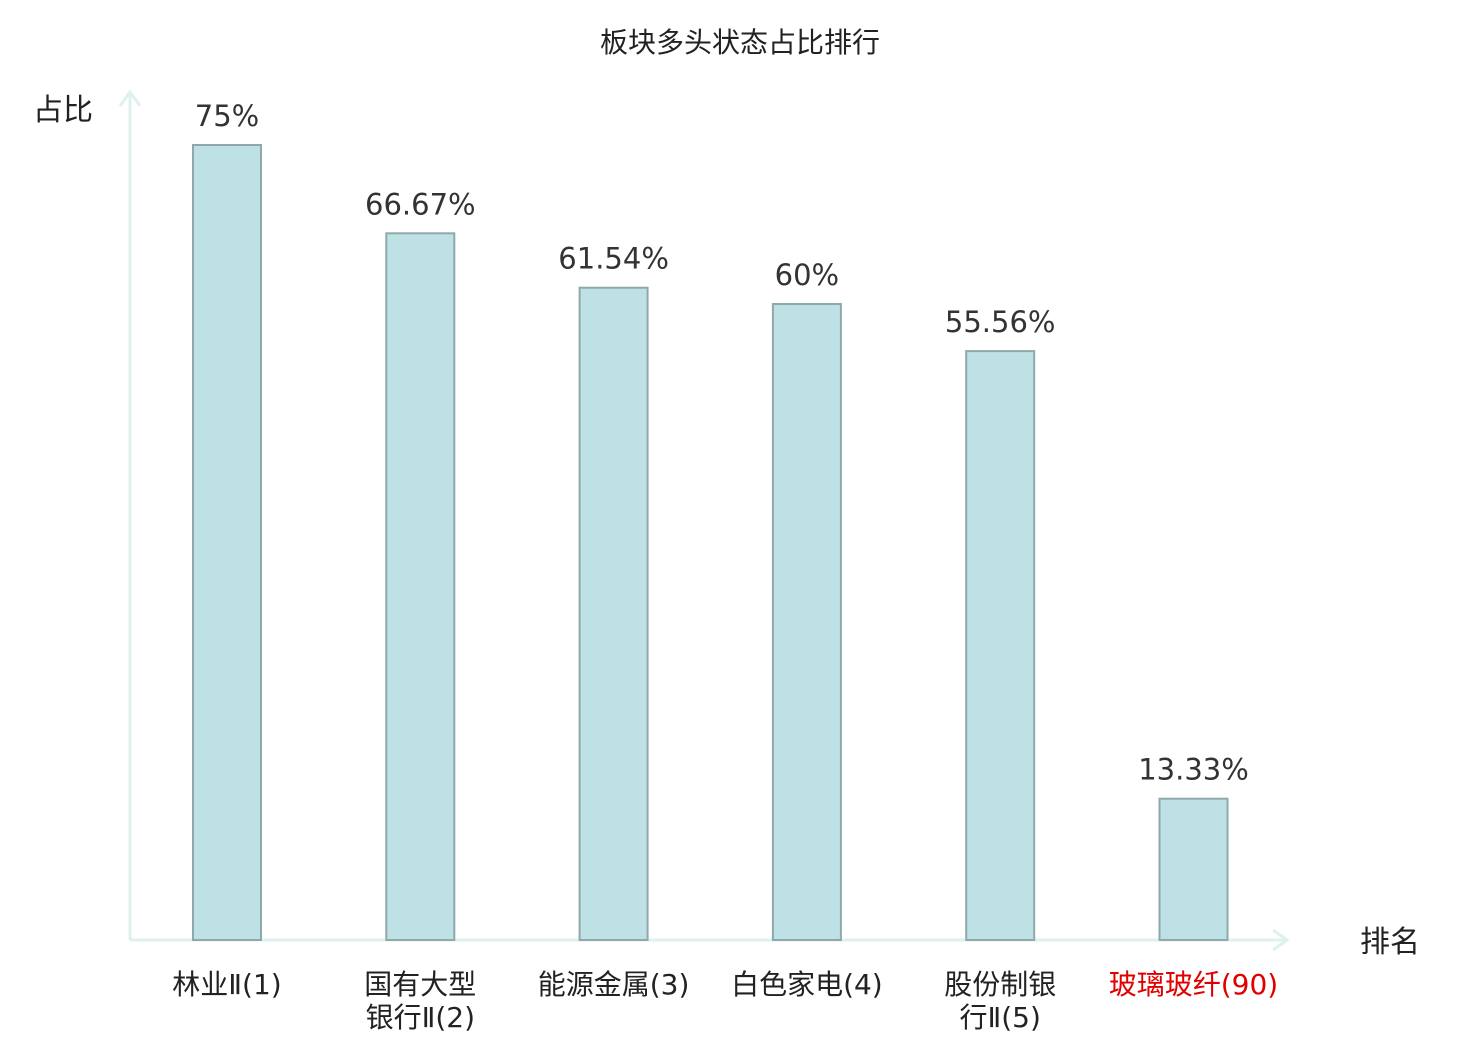 This screenshot has height=1040, width=1480. What do you see at coordinates (1281, 940) in the screenshot?
I see `x-axis-arrow` at bounding box center [1281, 940].